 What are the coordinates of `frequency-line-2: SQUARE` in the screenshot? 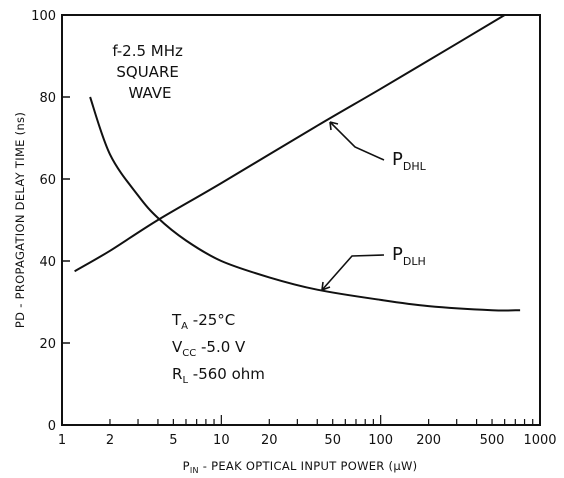 It's located at (147, 72).